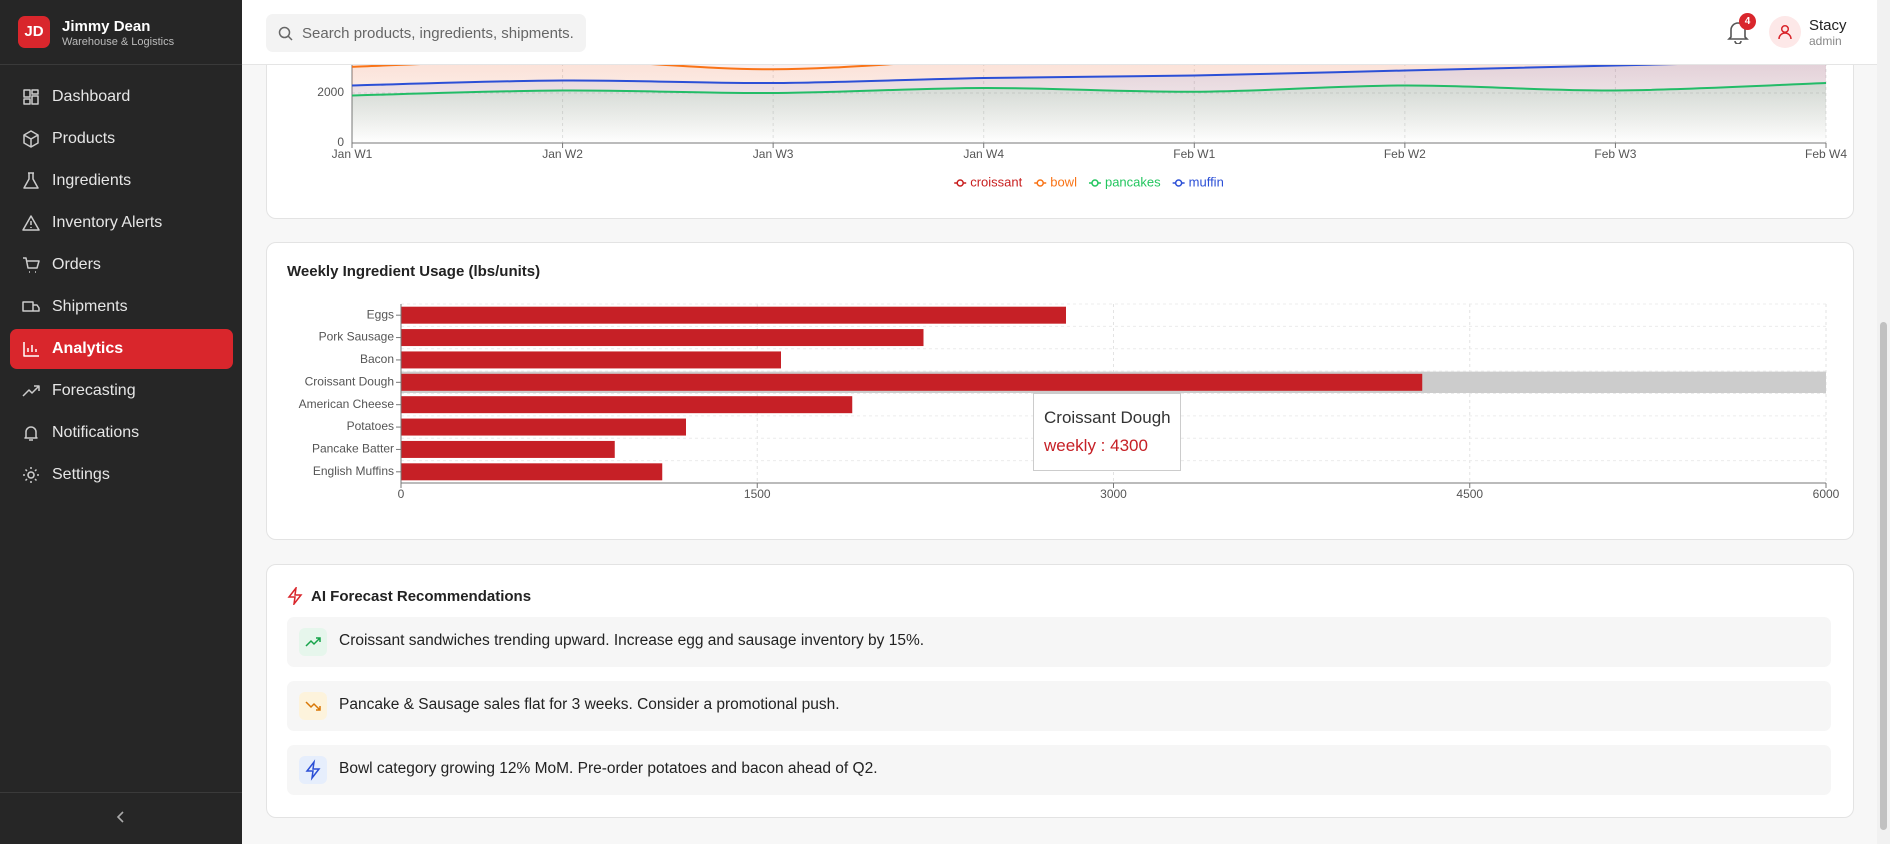 This screenshot has height=844, width=1890. I want to click on nav-label: Settings, so click(81, 474).